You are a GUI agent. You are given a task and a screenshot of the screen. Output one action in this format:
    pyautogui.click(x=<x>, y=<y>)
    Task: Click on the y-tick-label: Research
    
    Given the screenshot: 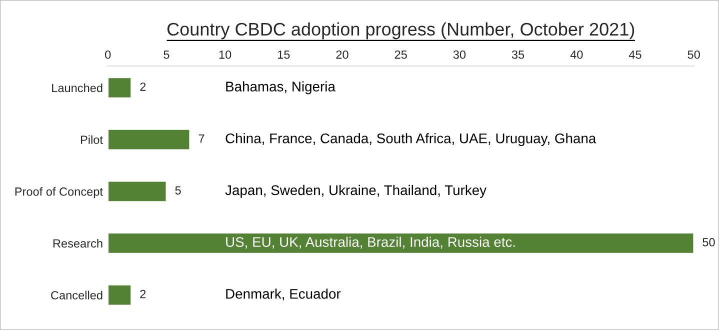 What is the action you would take?
    pyautogui.click(x=77, y=243)
    